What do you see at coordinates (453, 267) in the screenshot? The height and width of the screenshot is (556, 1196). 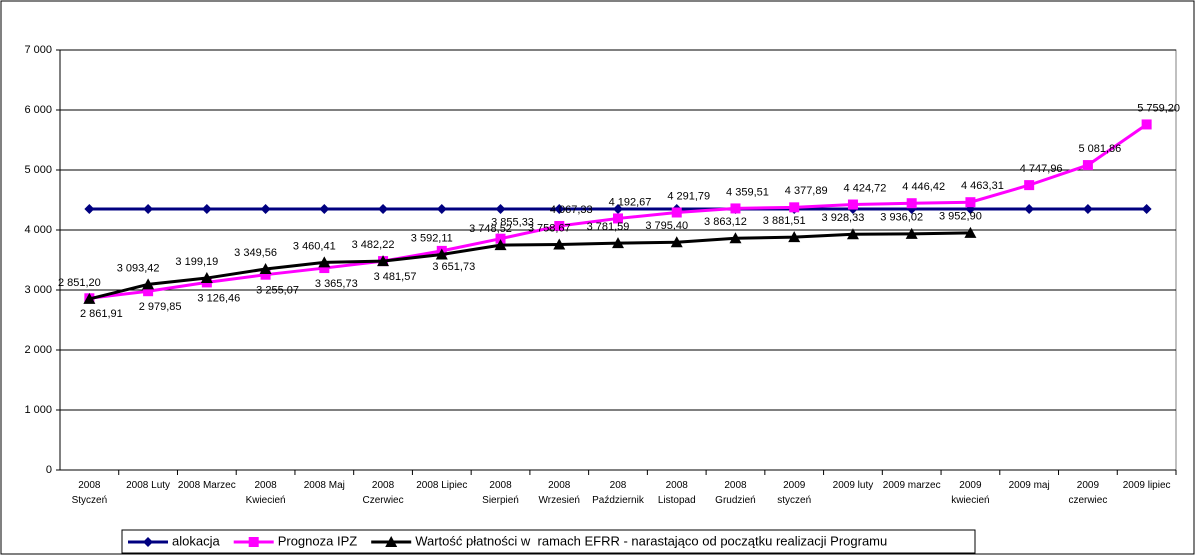 I see `data-label: 3 651,73` at bounding box center [453, 267].